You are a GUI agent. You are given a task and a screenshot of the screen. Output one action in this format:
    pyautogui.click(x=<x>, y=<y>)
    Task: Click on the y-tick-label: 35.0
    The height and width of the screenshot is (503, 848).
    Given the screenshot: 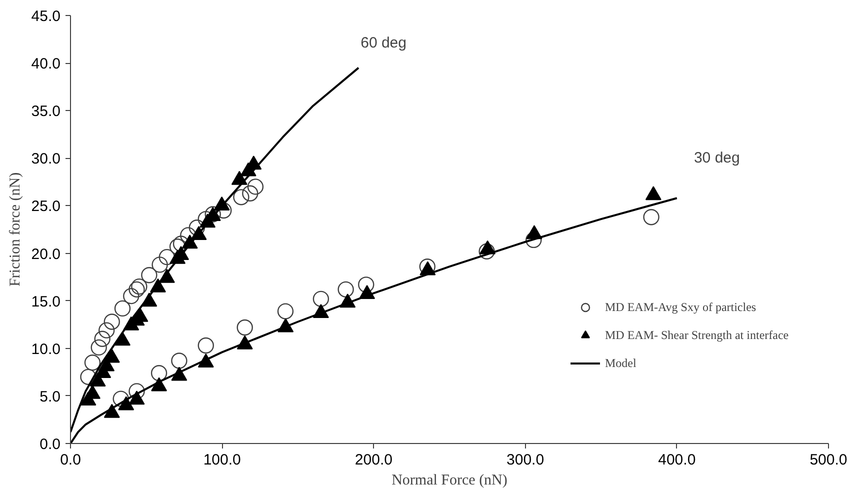 What is the action you would take?
    pyautogui.click(x=46, y=111)
    